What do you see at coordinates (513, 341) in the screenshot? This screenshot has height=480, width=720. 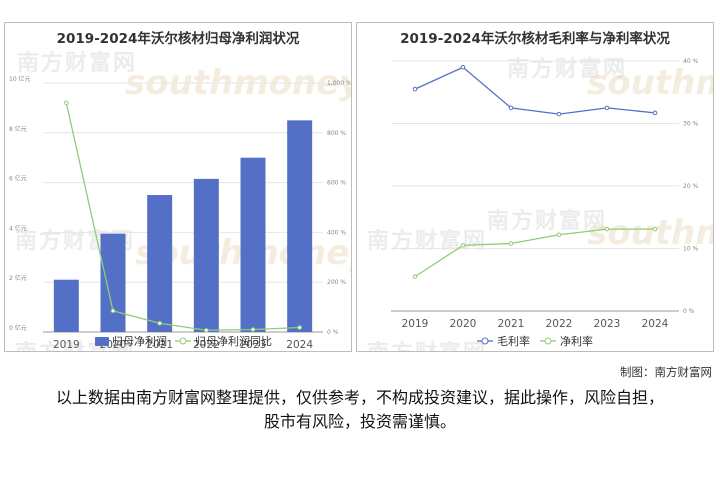 I see `legend-label: 毛利率` at bounding box center [513, 341].